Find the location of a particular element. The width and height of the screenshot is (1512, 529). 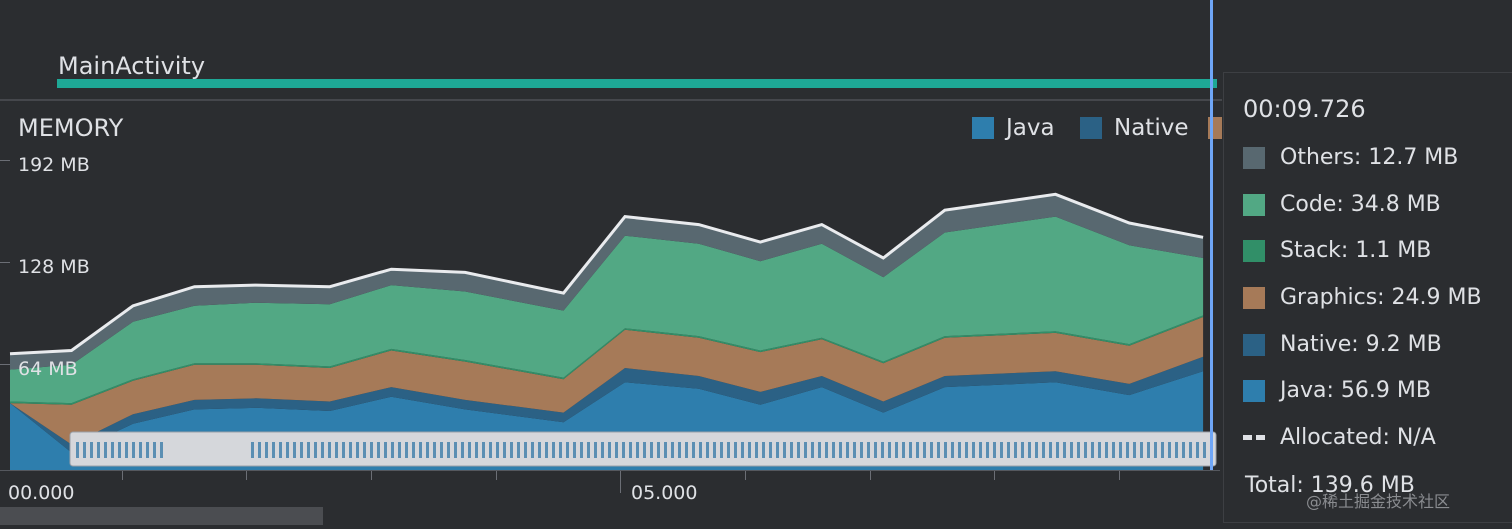

tooltip-swatch-stack is located at coordinates (1254, 250).